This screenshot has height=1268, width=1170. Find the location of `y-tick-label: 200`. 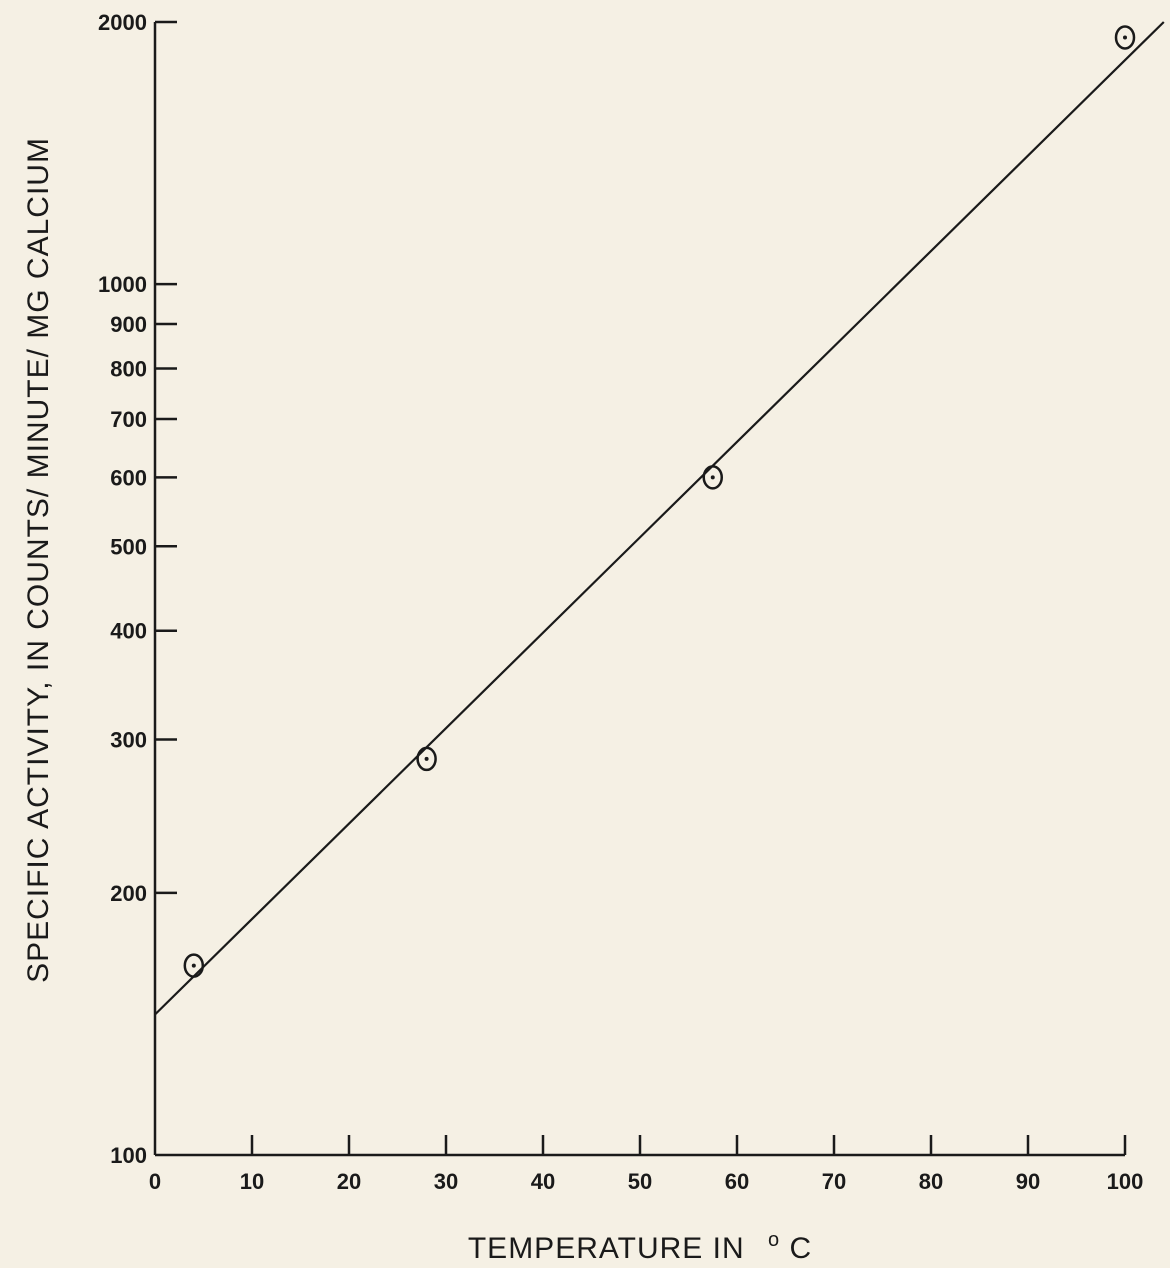

y-tick-label: 200 is located at coordinates (128, 893).